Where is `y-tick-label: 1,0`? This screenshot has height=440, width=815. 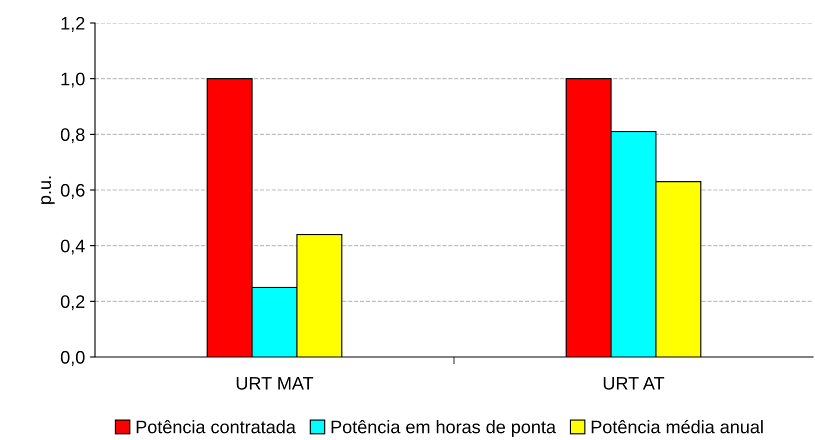 y-tick-label: 1,0 is located at coordinates (73, 80).